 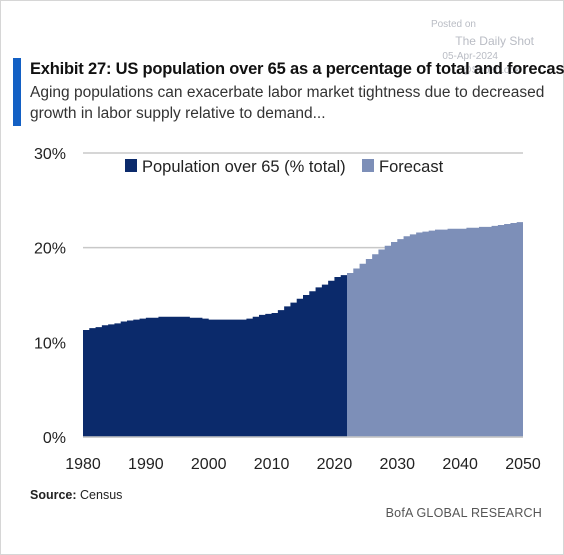 What do you see at coordinates (17, 92) in the screenshot?
I see `title-accent-bar` at bounding box center [17, 92].